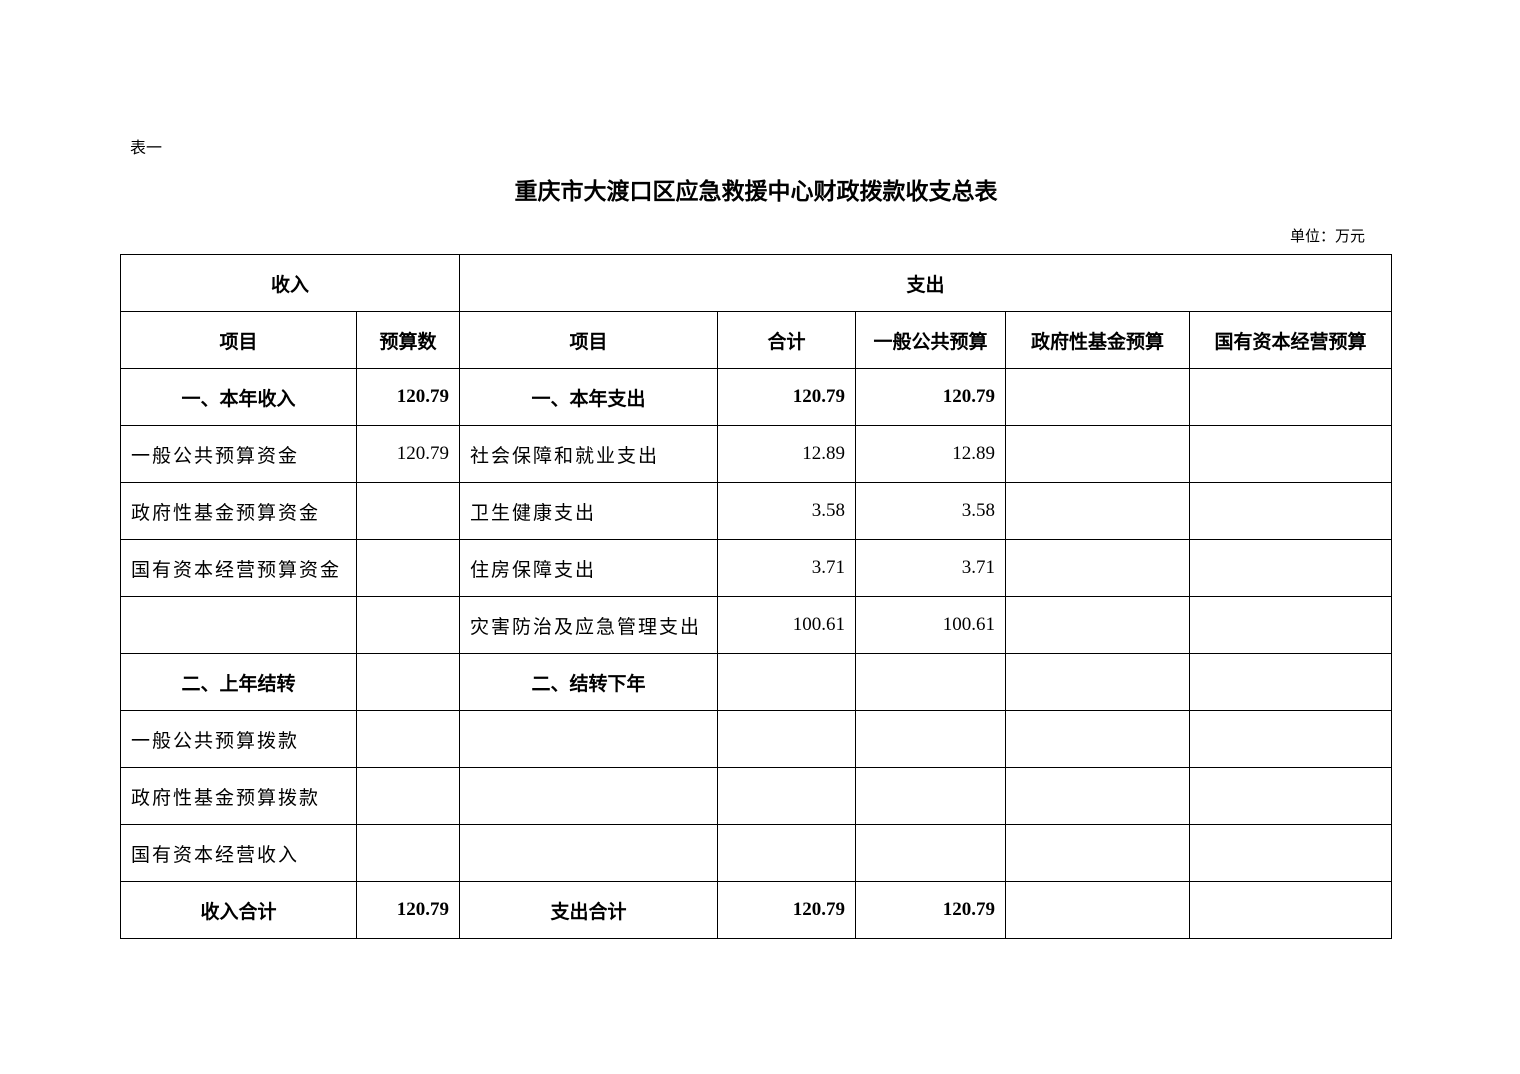  I want to click on table-row: 政府性基金预算资金 卫生健康支出 3.58 3.58, so click(756, 511).